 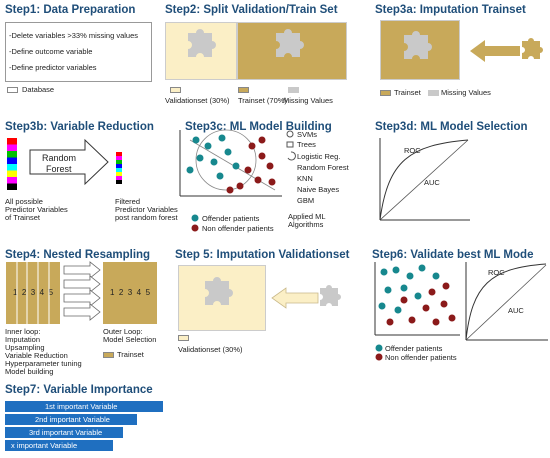 I want to click on step1-line-3: -Define predictor variables, so click(x=53, y=67).